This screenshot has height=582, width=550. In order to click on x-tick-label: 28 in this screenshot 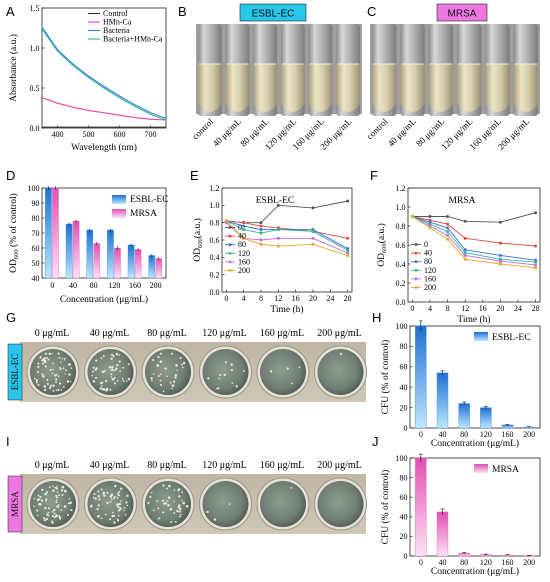, I will do `click(348, 298)`.